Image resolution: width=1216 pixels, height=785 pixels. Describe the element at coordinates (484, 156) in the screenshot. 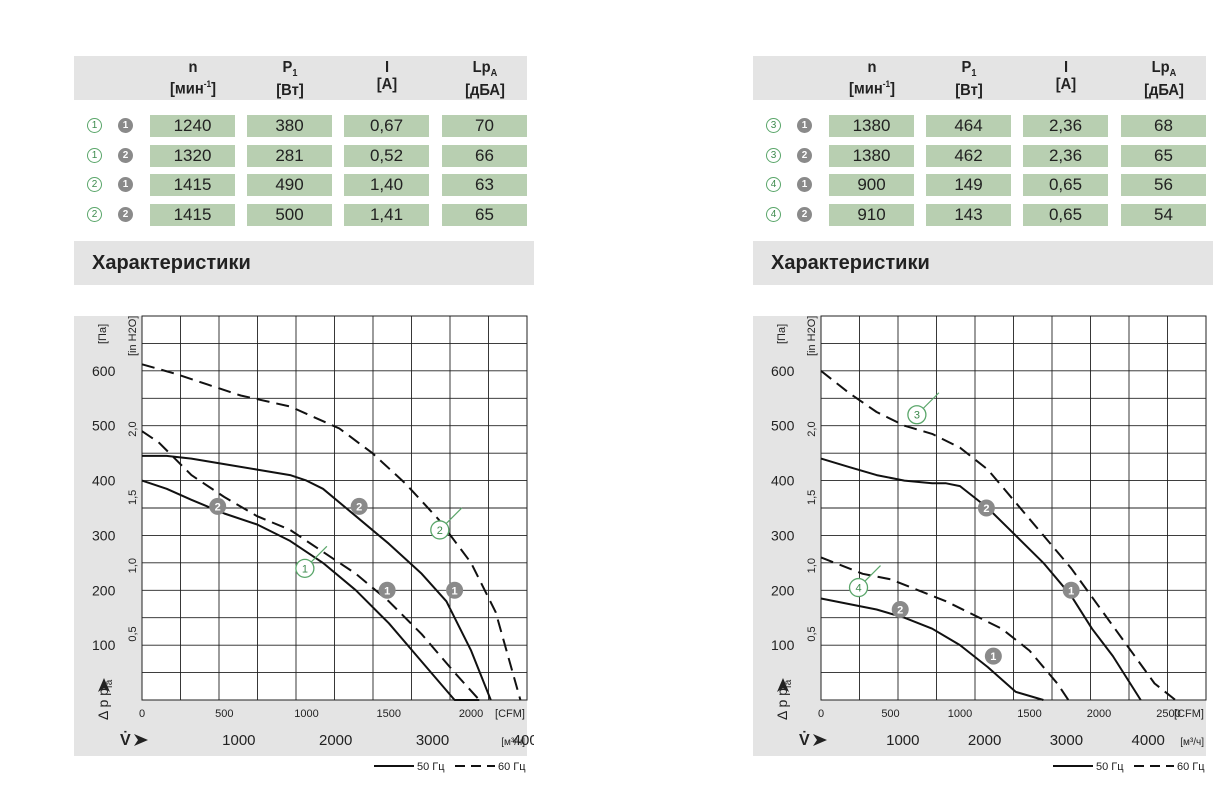

I see `cell-lpa: 66` at that location.